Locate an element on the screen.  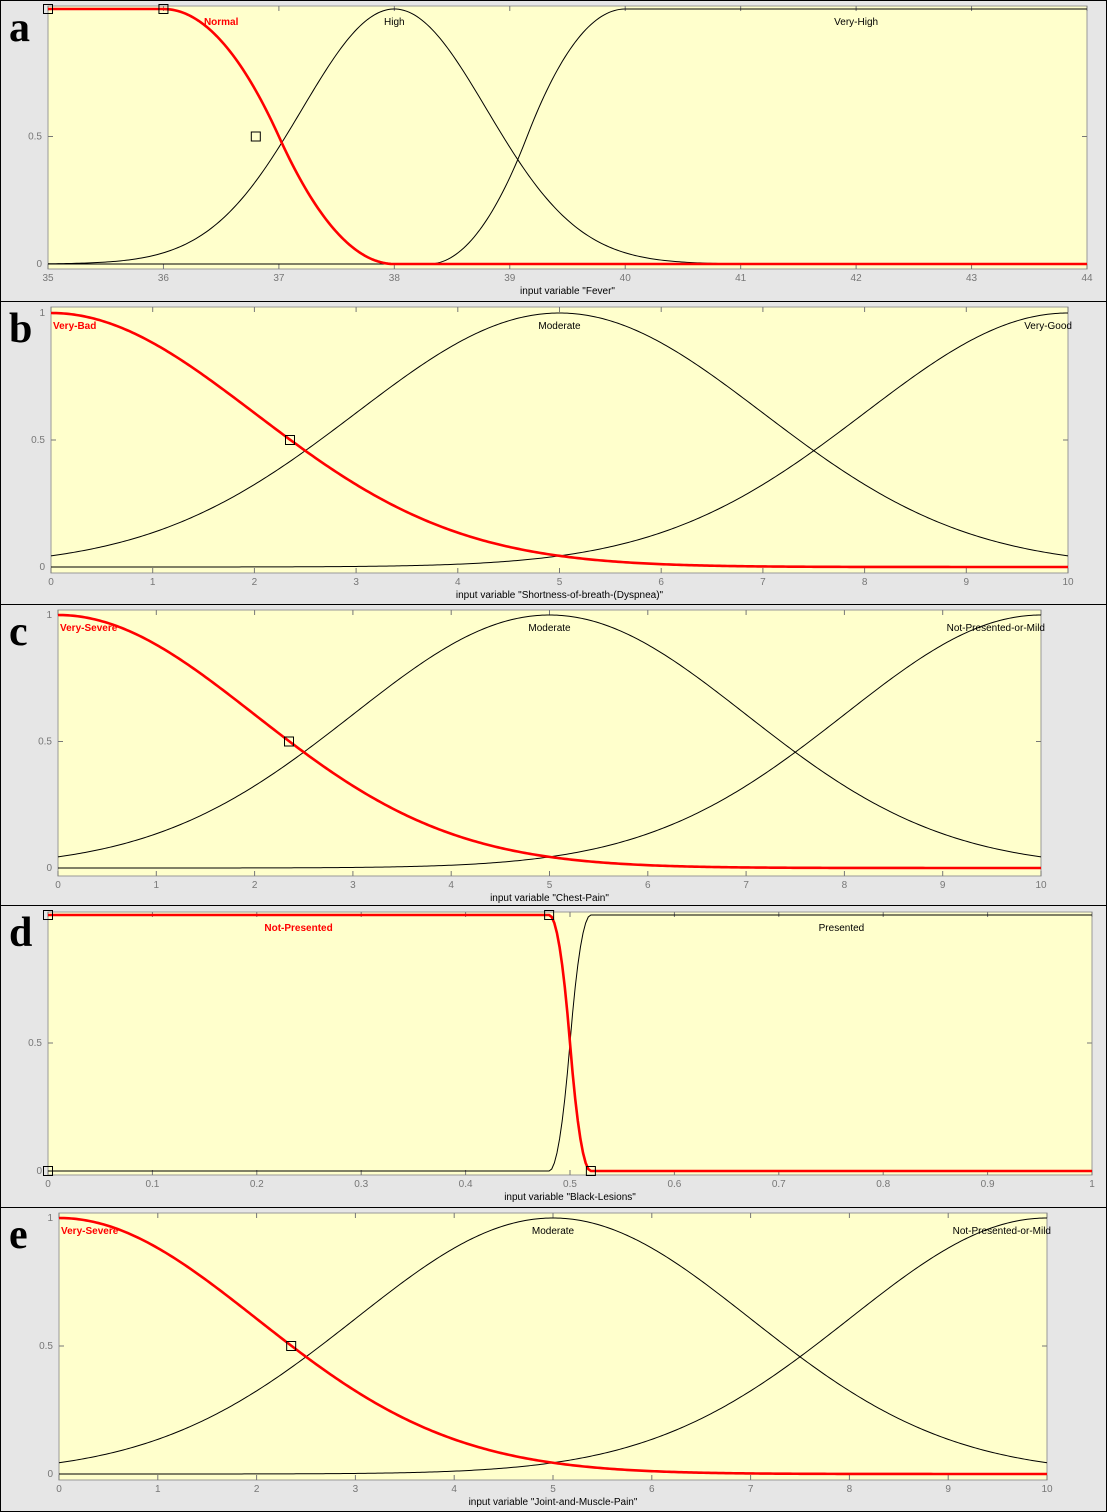
panel-letter: c is located at coordinates (18, 632).